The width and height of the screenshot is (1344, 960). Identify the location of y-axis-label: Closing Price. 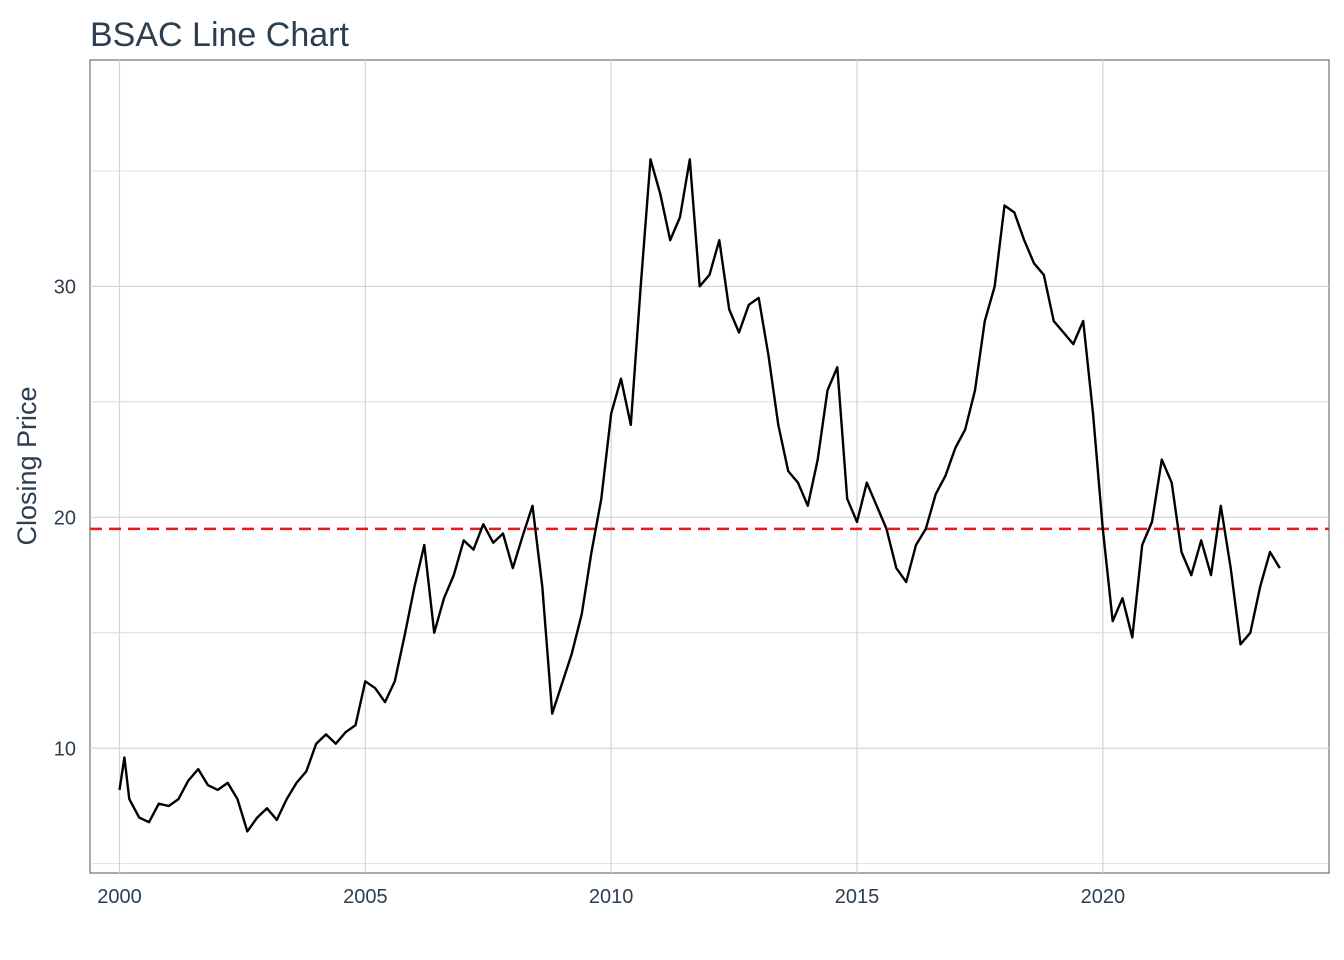
(27, 465).